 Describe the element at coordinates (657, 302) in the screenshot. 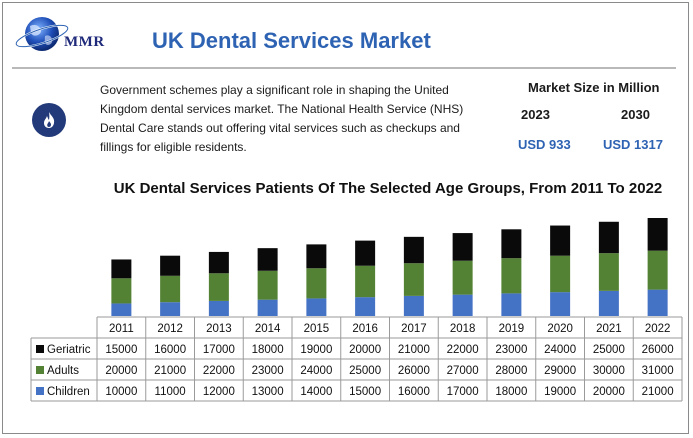

I see `bar-children-2022` at that location.